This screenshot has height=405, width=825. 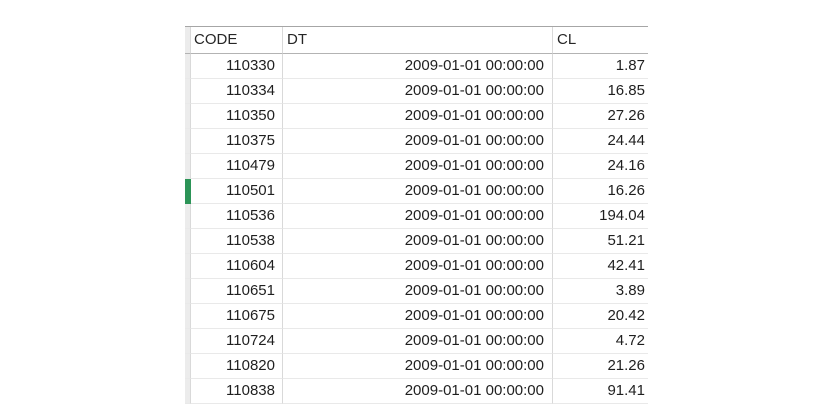 I want to click on table-row: 110479 2009-01-01 00:00:00 24.16, so click(x=416, y=166).